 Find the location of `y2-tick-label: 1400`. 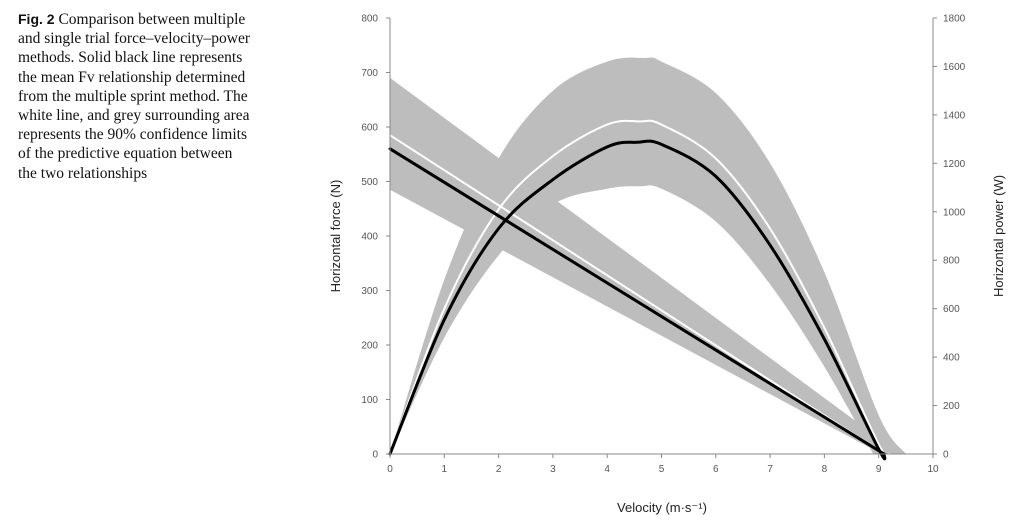

y2-tick-label: 1400 is located at coordinates (954, 115).